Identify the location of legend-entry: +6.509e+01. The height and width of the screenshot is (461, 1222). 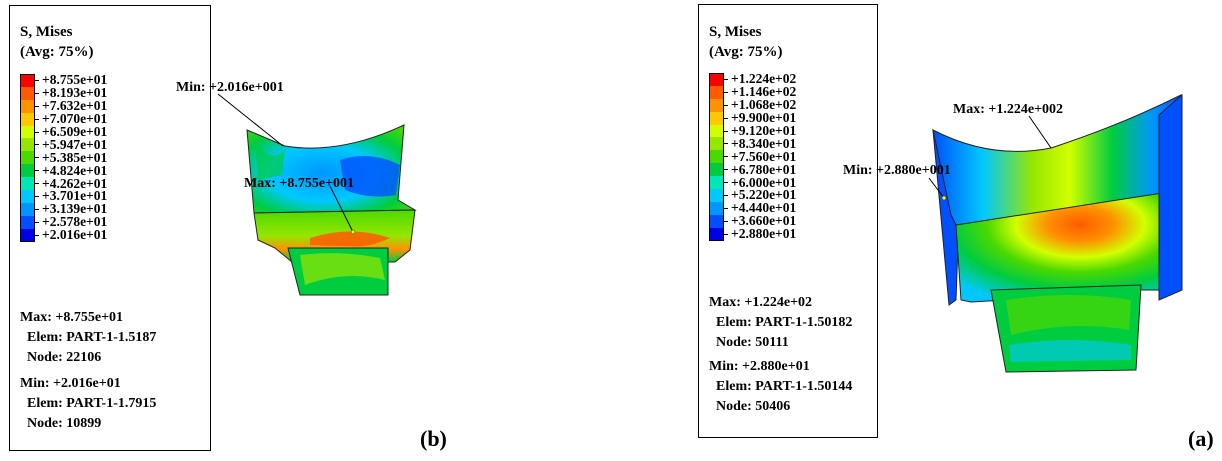
(64, 131).